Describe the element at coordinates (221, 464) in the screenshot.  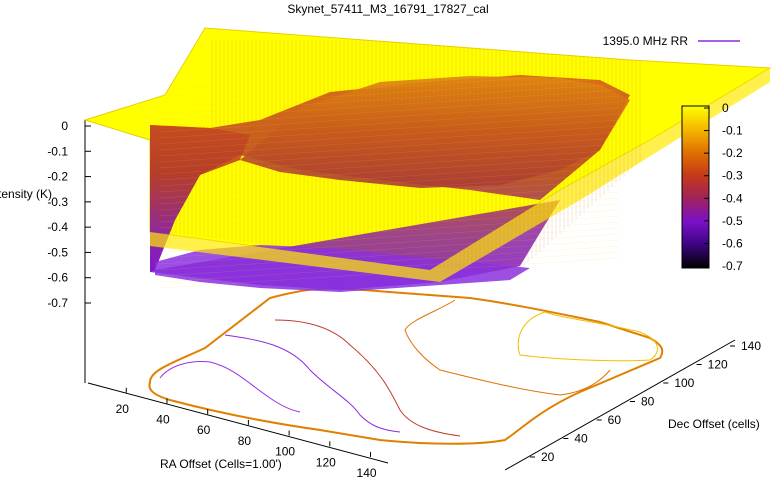
I see `ra-axis-label: RA Offset (Cells=1.00')` at that location.